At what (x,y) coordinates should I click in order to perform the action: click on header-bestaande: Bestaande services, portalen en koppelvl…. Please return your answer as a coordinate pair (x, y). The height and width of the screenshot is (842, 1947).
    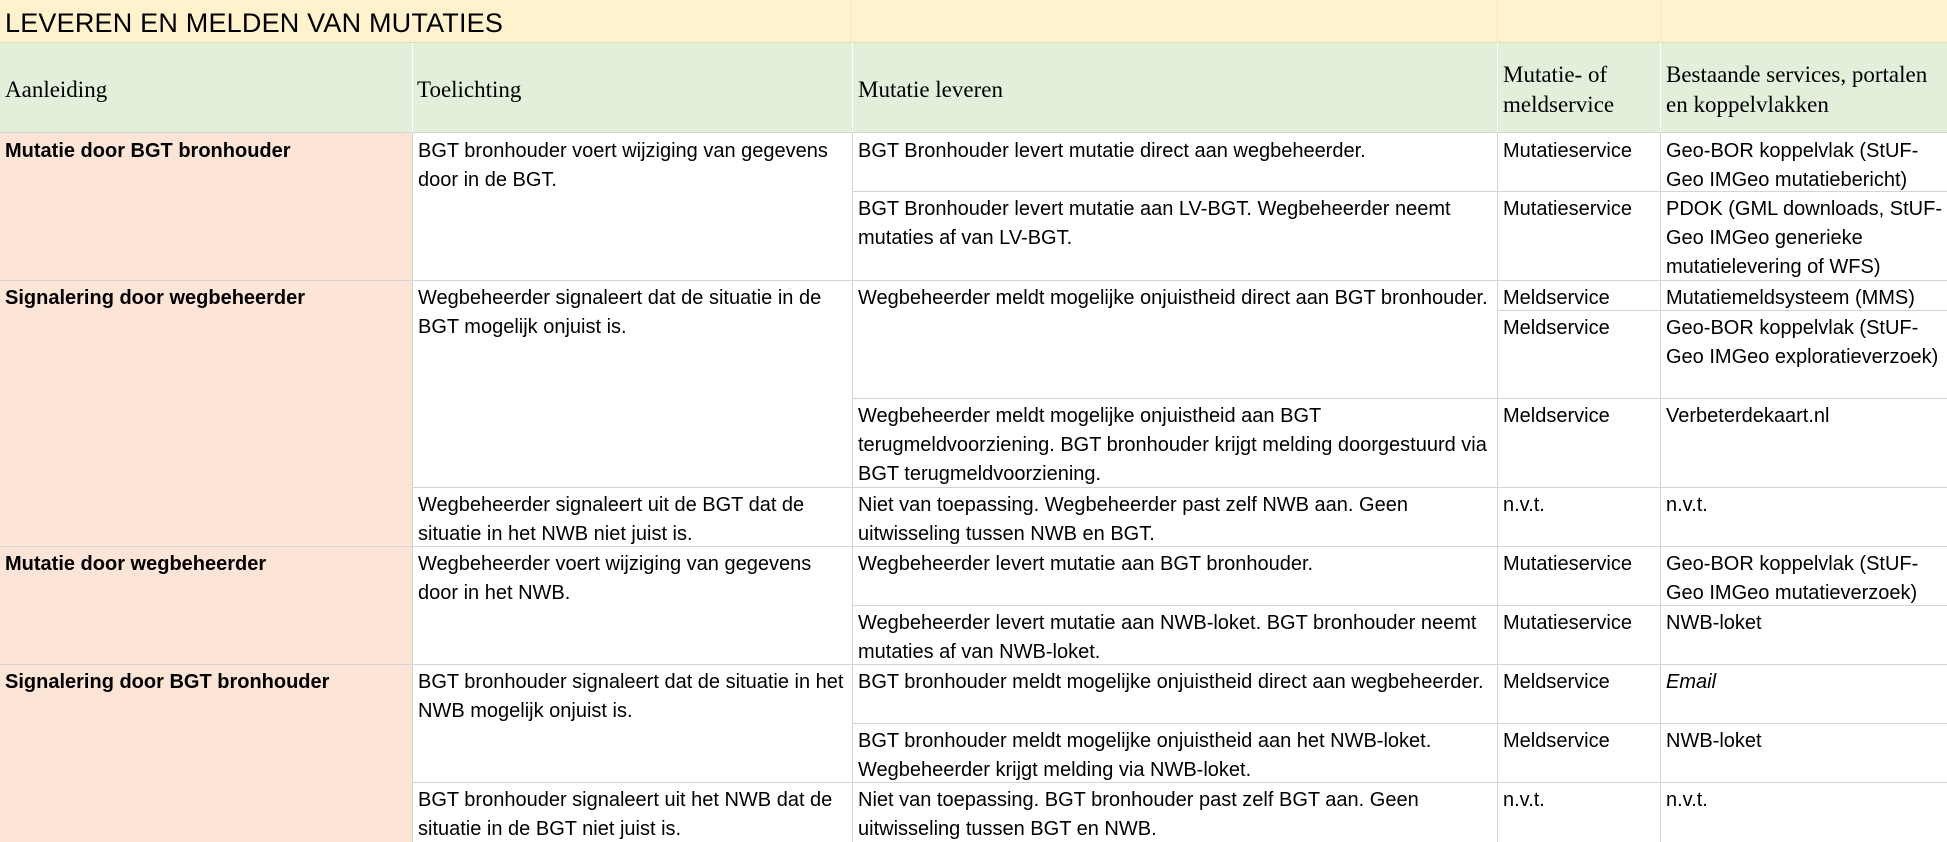
    Looking at the image, I should click on (1804, 87).